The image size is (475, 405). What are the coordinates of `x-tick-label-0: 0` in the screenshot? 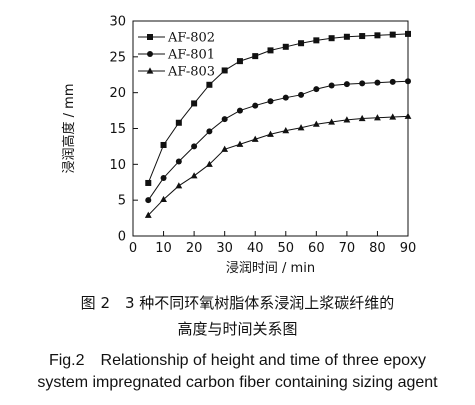 It's located at (133, 248).